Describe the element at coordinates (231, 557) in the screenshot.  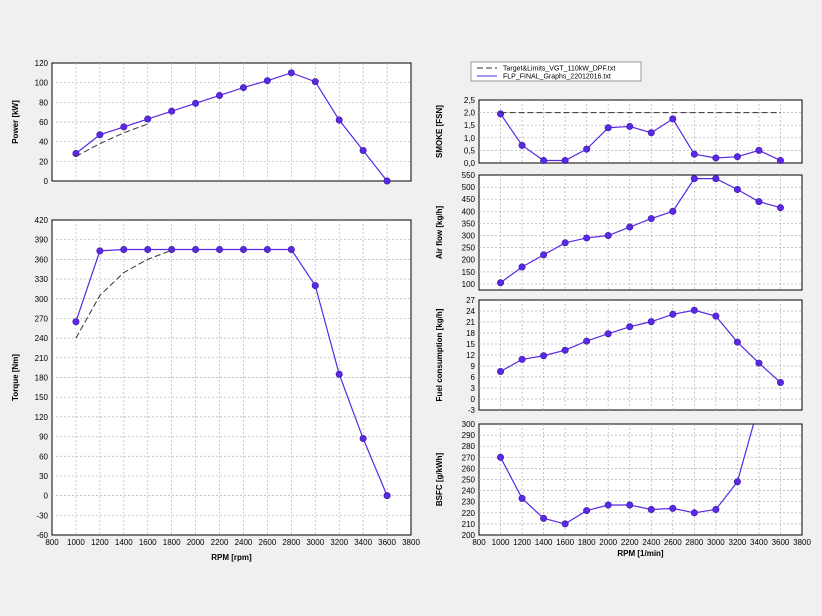
I see `x-axis-label: RPM [rpm]` at that location.